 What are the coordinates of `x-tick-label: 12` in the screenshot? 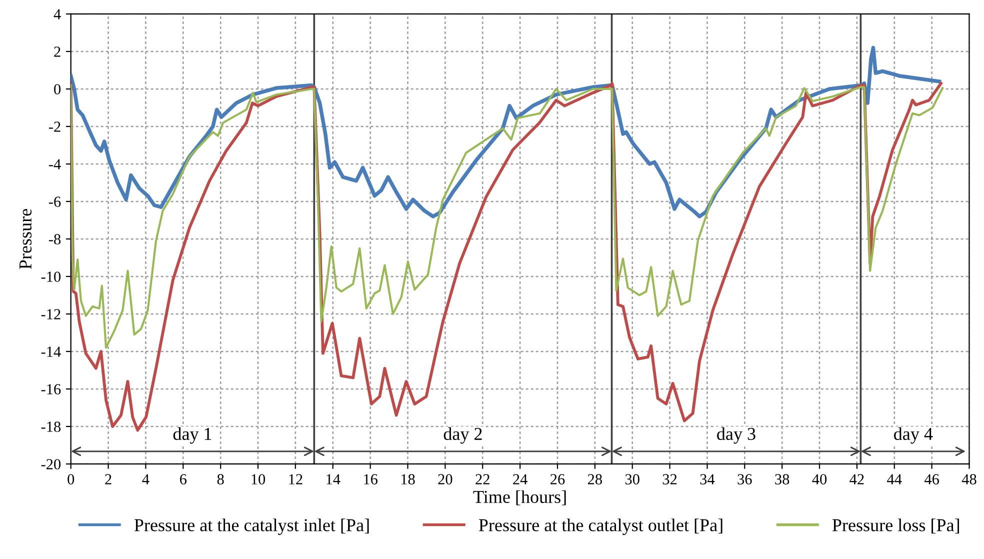 It's located at (295, 479).